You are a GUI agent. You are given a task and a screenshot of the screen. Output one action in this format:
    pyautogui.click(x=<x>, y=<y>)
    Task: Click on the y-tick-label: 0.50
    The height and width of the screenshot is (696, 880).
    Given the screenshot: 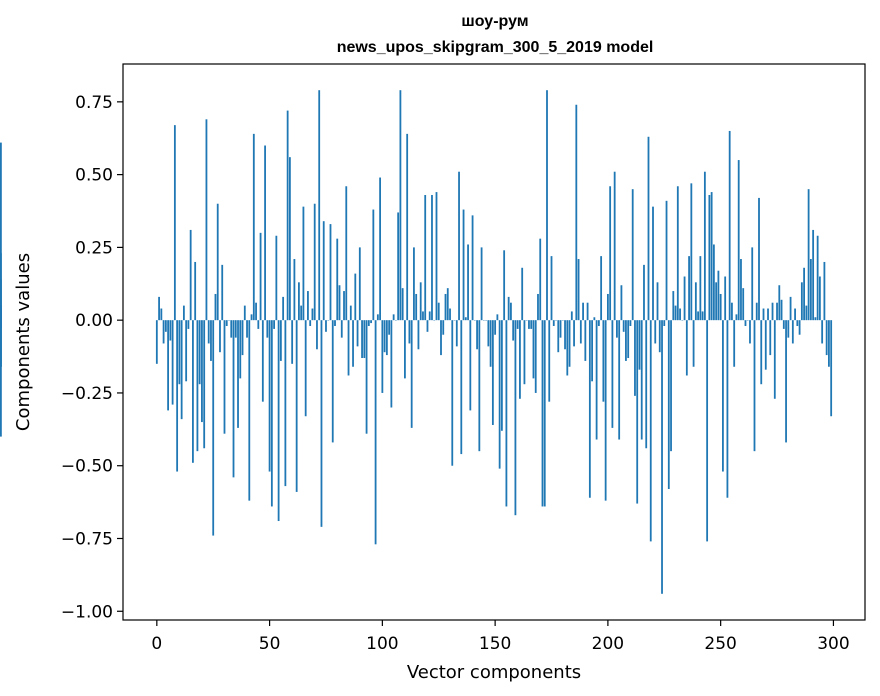 What is the action you would take?
    pyautogui.click(x=94, y=176)
    